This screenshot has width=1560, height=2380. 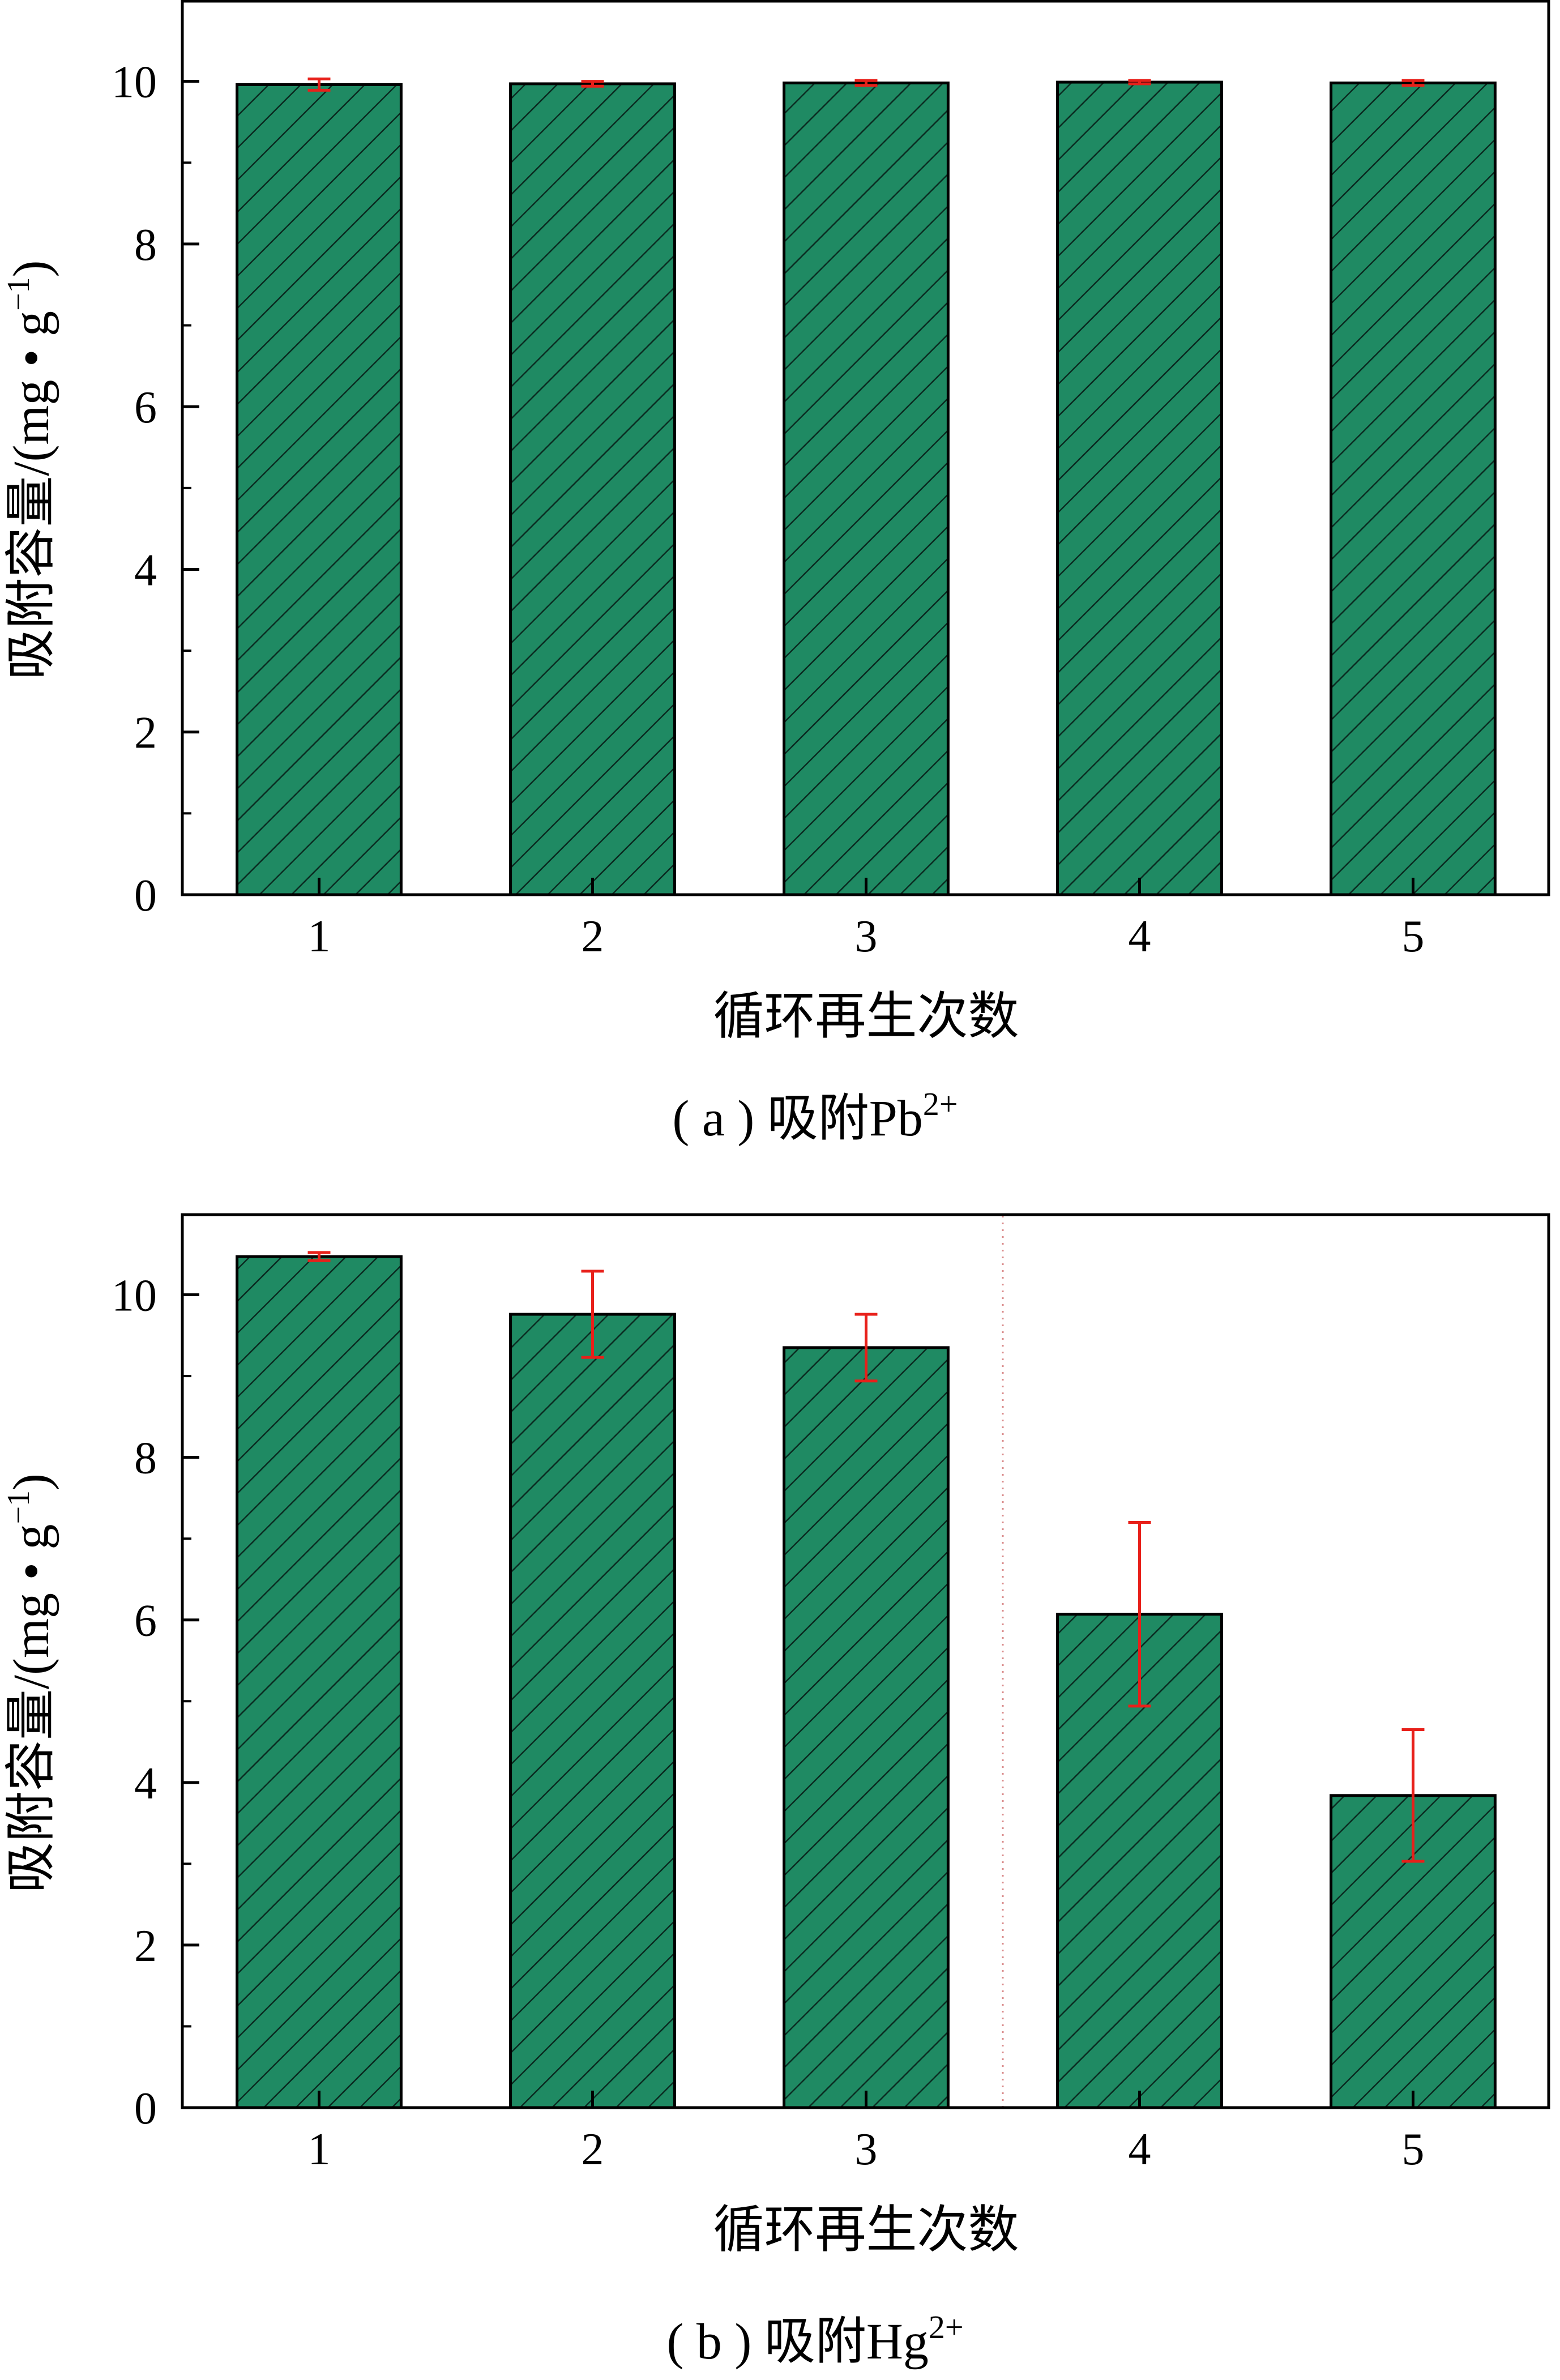 I want to click on caption-main: ( b ) 吸附Hg, so click(x=797, y=2342).